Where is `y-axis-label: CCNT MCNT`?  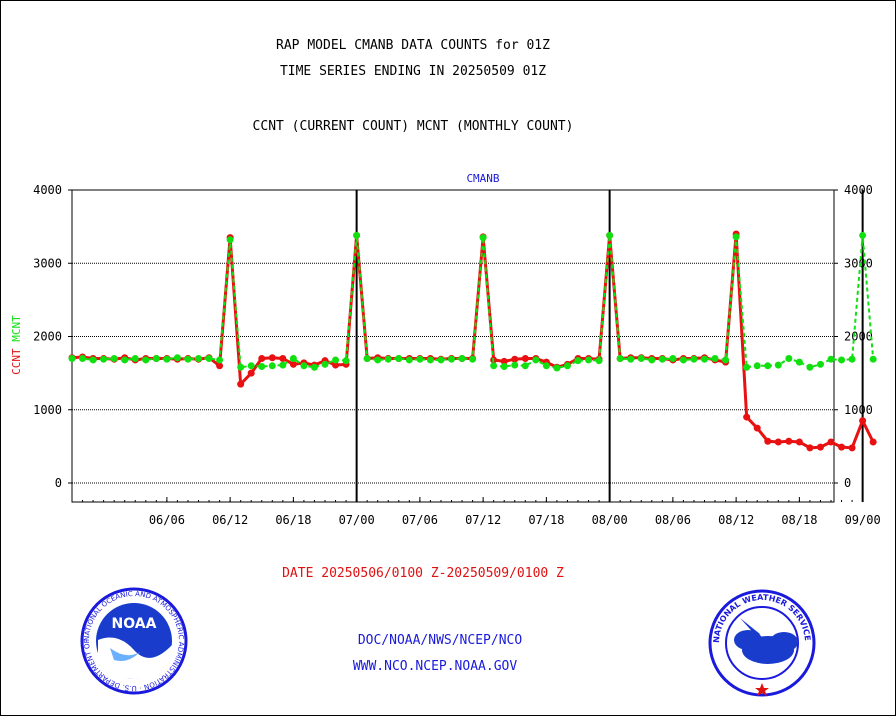
y-axis-label: CCNT MCNT is located at coordinates (16, 345).